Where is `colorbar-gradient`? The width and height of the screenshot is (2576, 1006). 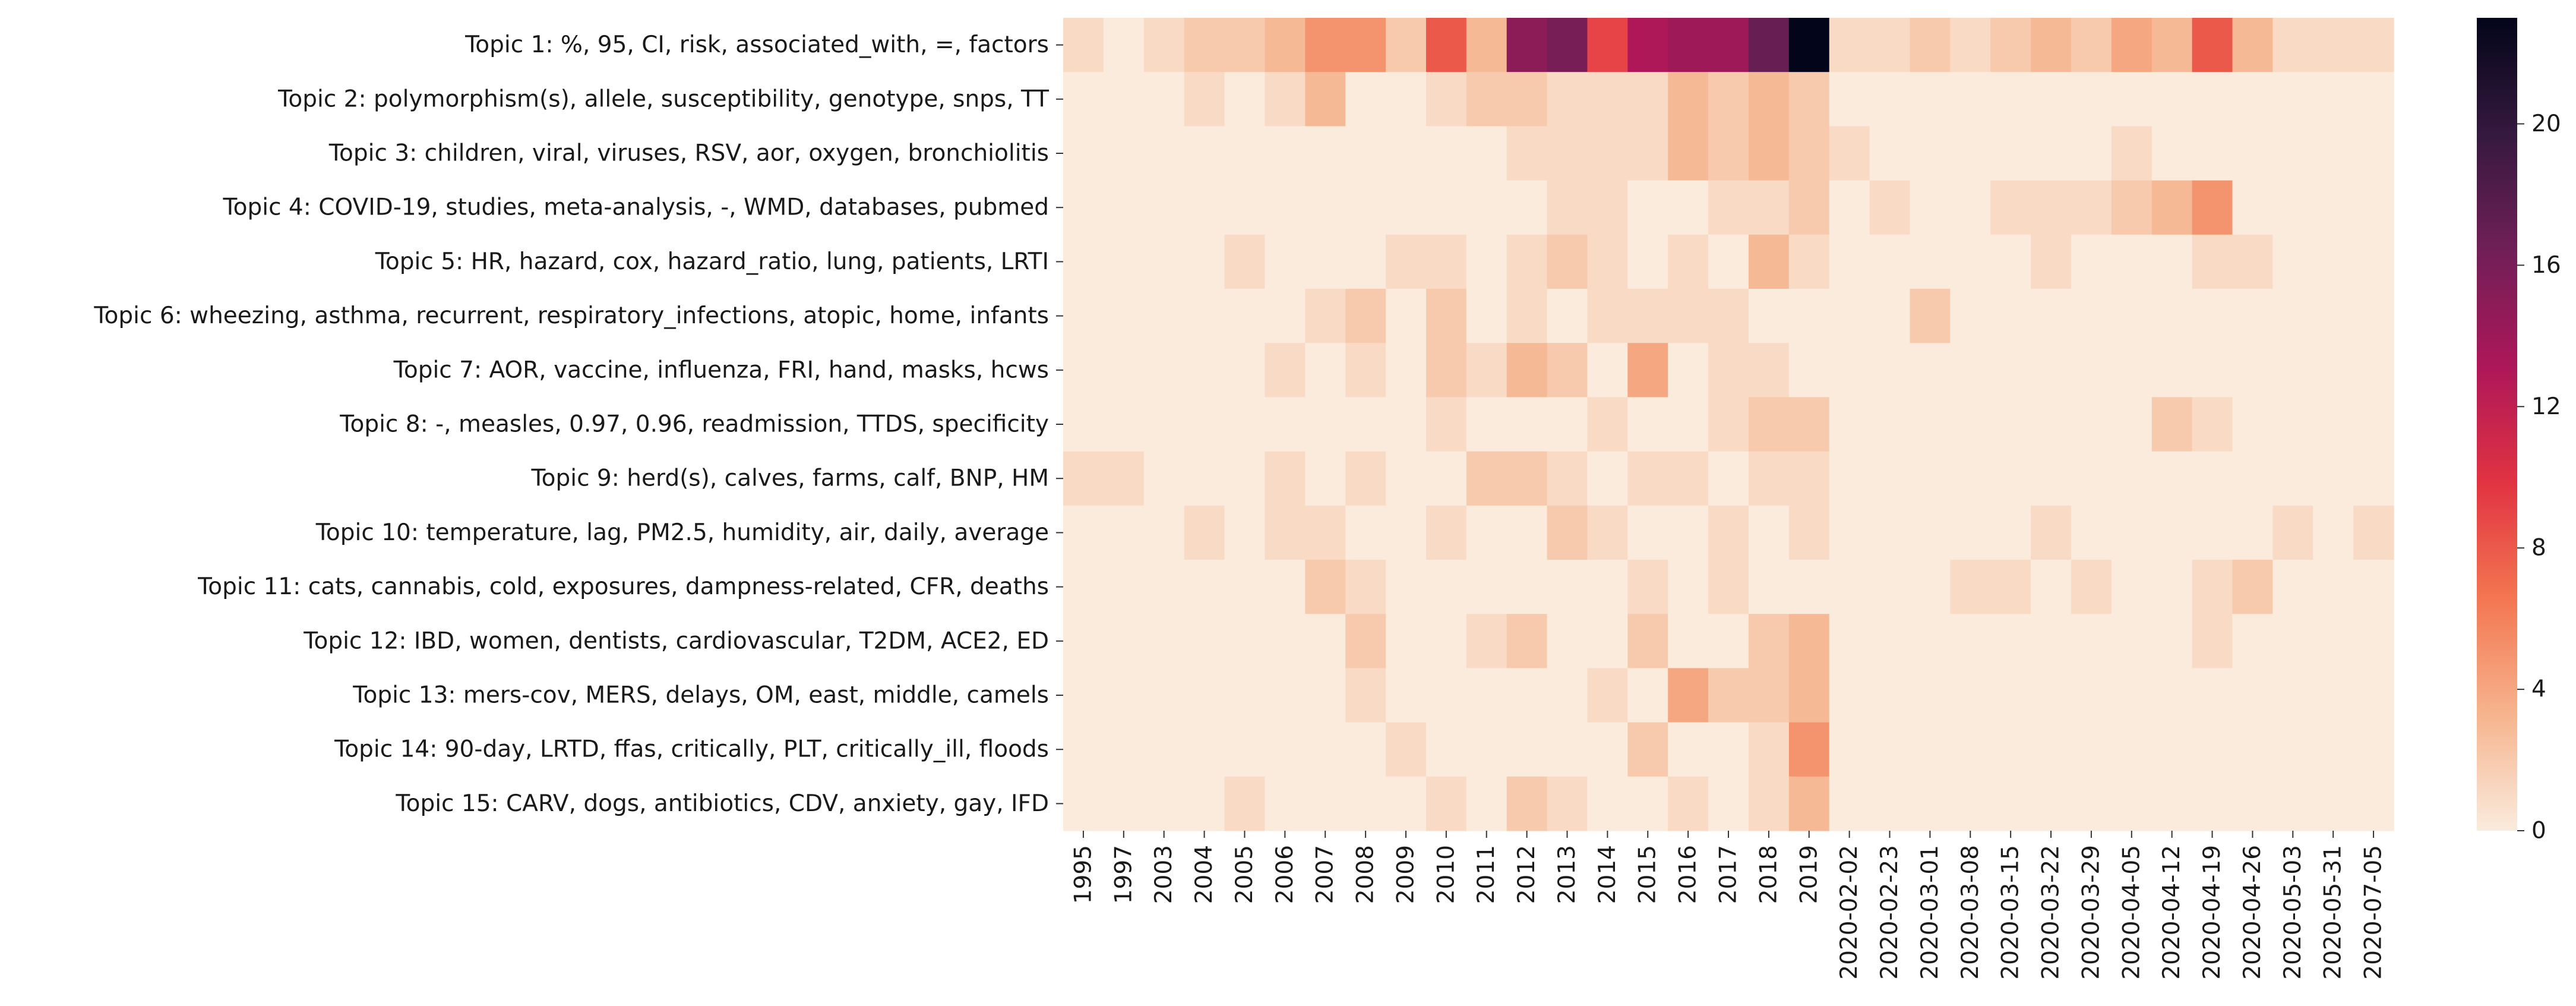 colorbar-gradient is located at coordinates (2497, 424).